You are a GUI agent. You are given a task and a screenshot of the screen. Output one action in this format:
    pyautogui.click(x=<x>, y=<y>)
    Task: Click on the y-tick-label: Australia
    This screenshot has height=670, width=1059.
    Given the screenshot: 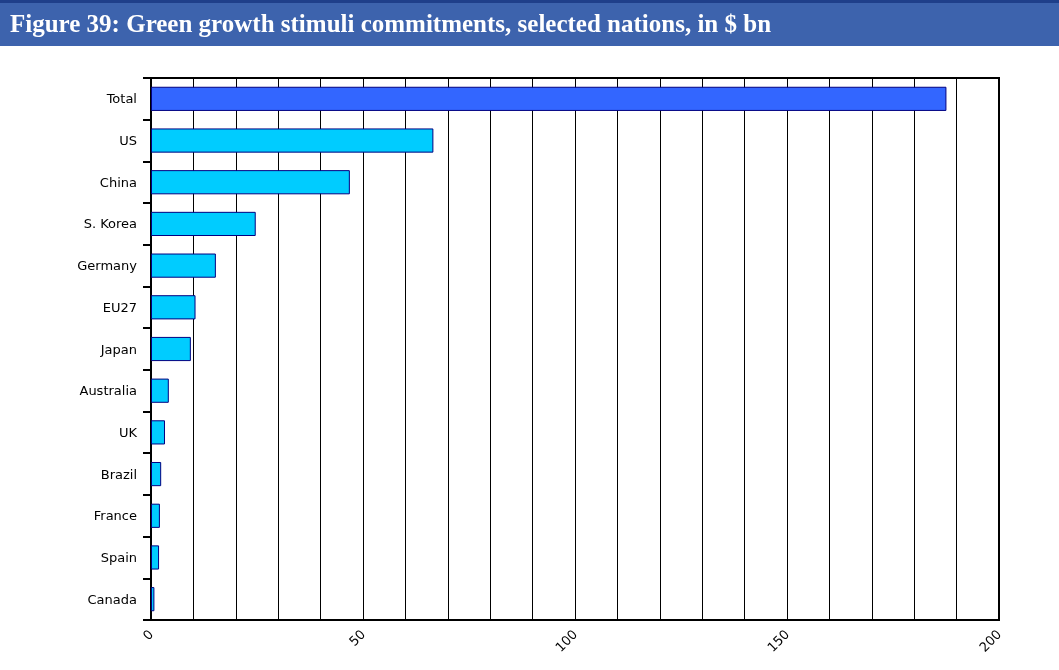 What is the action you would take?
    pyautogui.click(x=108, y=391)
    